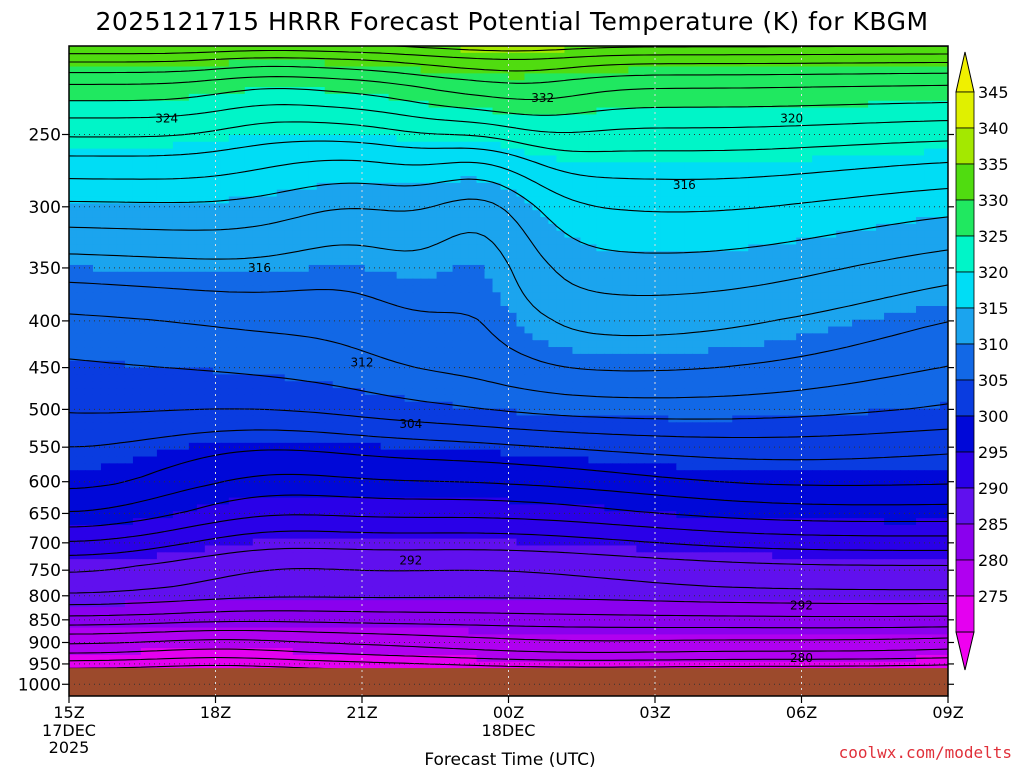 This screenshot has width=1024, height=768. I want to click on x-tick-label-03Z: 03Z, so click(654, 712).